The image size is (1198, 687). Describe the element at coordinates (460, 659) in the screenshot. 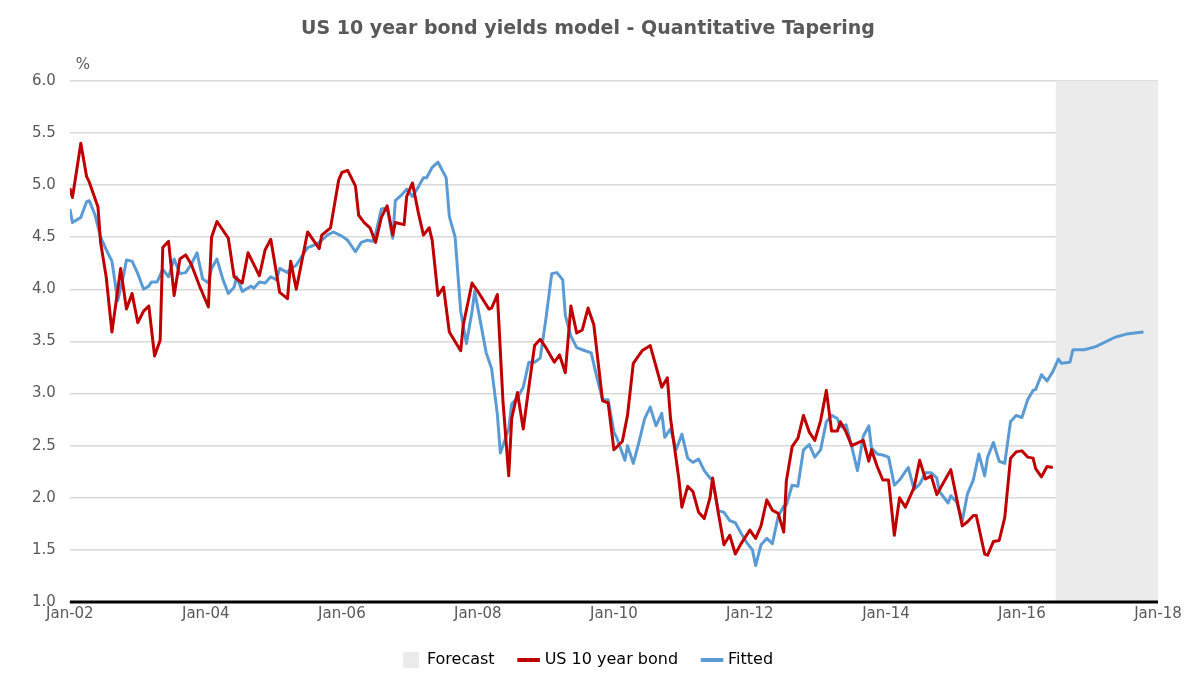

I see `legend-label: Forecast` at that location.